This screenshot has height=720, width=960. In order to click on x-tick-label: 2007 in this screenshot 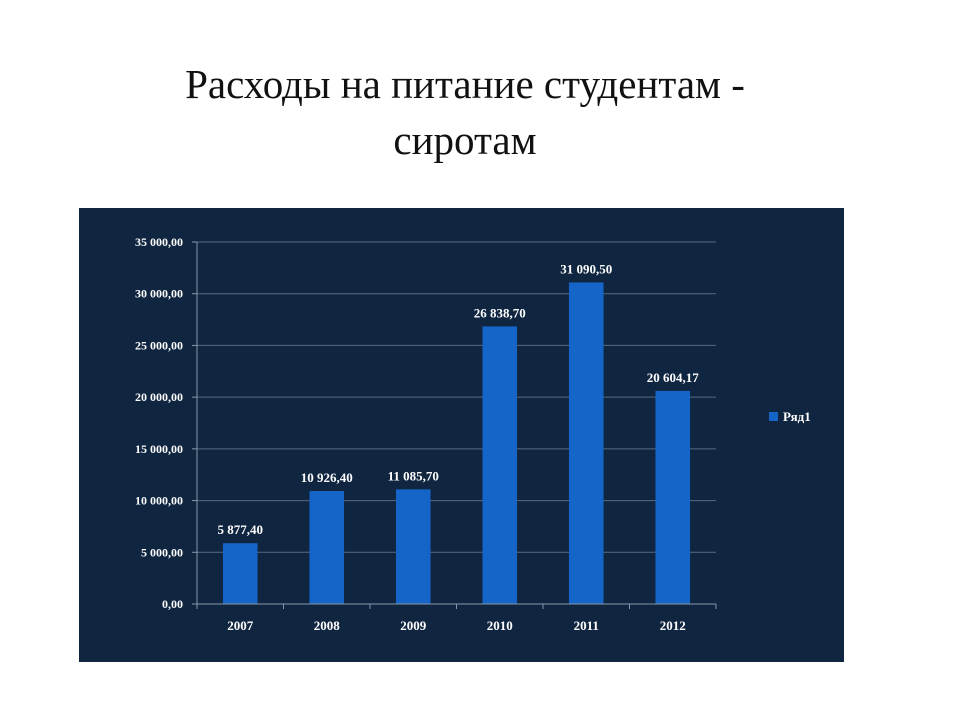, I will do `click(240, 625)`.